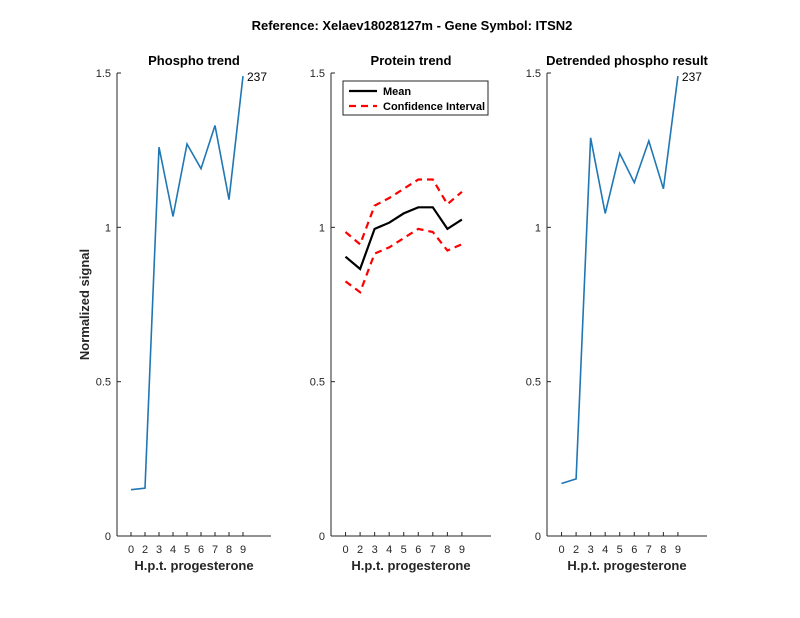  I want to click on panel-1-annotation: 237, so click(257, 77).